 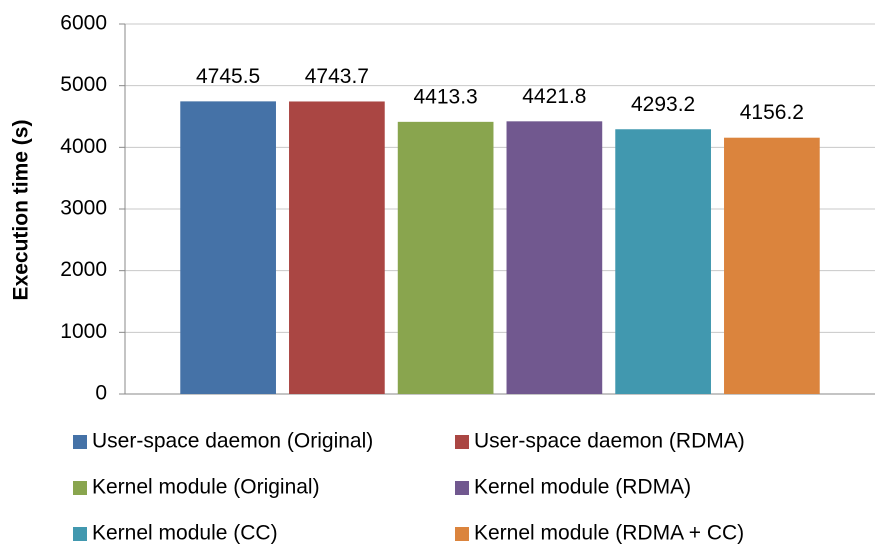 What do you see at coordinates (185, 533) in the screenshot?
I see `legend-label: Kernel module (CC)` at bounding box center [185, 533].